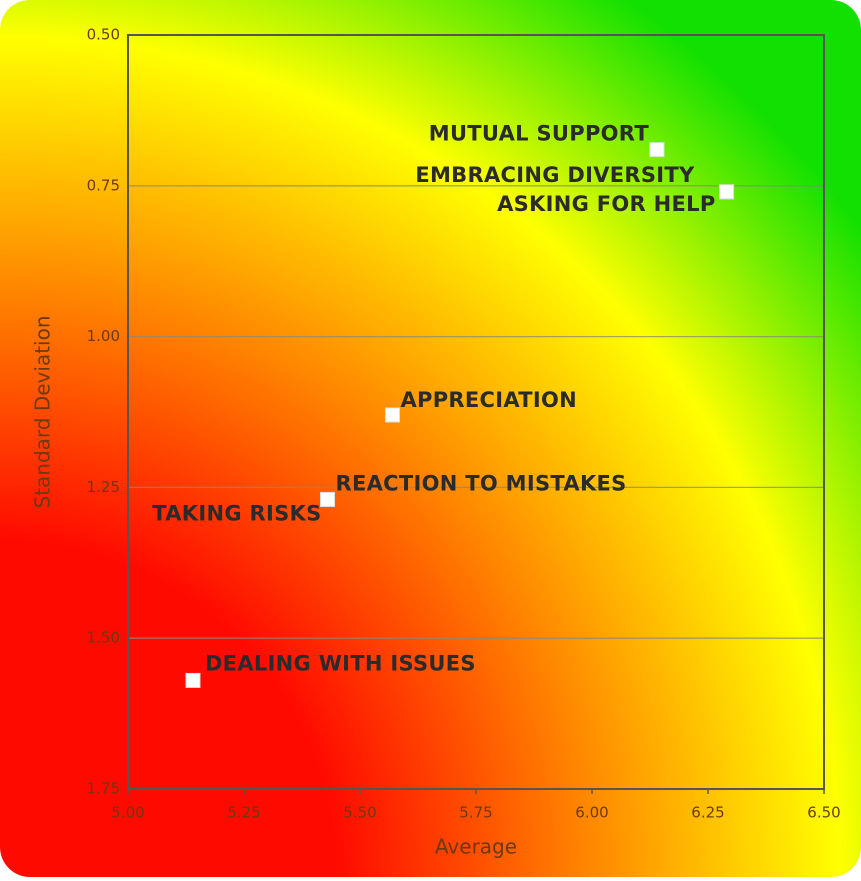 This screenshot has height=881, width=861. What do you see at coordinates (359, 813) in the screenshot?
I see `x-tick-label: 5.50` at bounding box center [359, 813].